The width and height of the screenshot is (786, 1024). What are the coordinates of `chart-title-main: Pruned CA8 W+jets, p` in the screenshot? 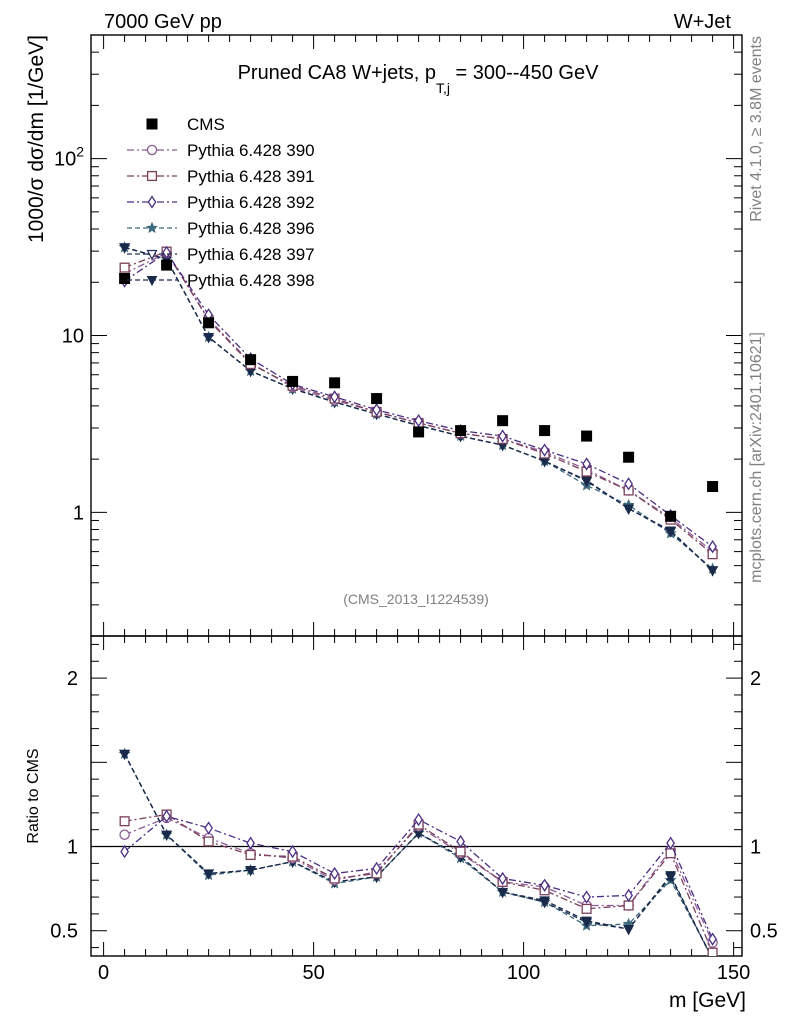 It's located at (337, 73).